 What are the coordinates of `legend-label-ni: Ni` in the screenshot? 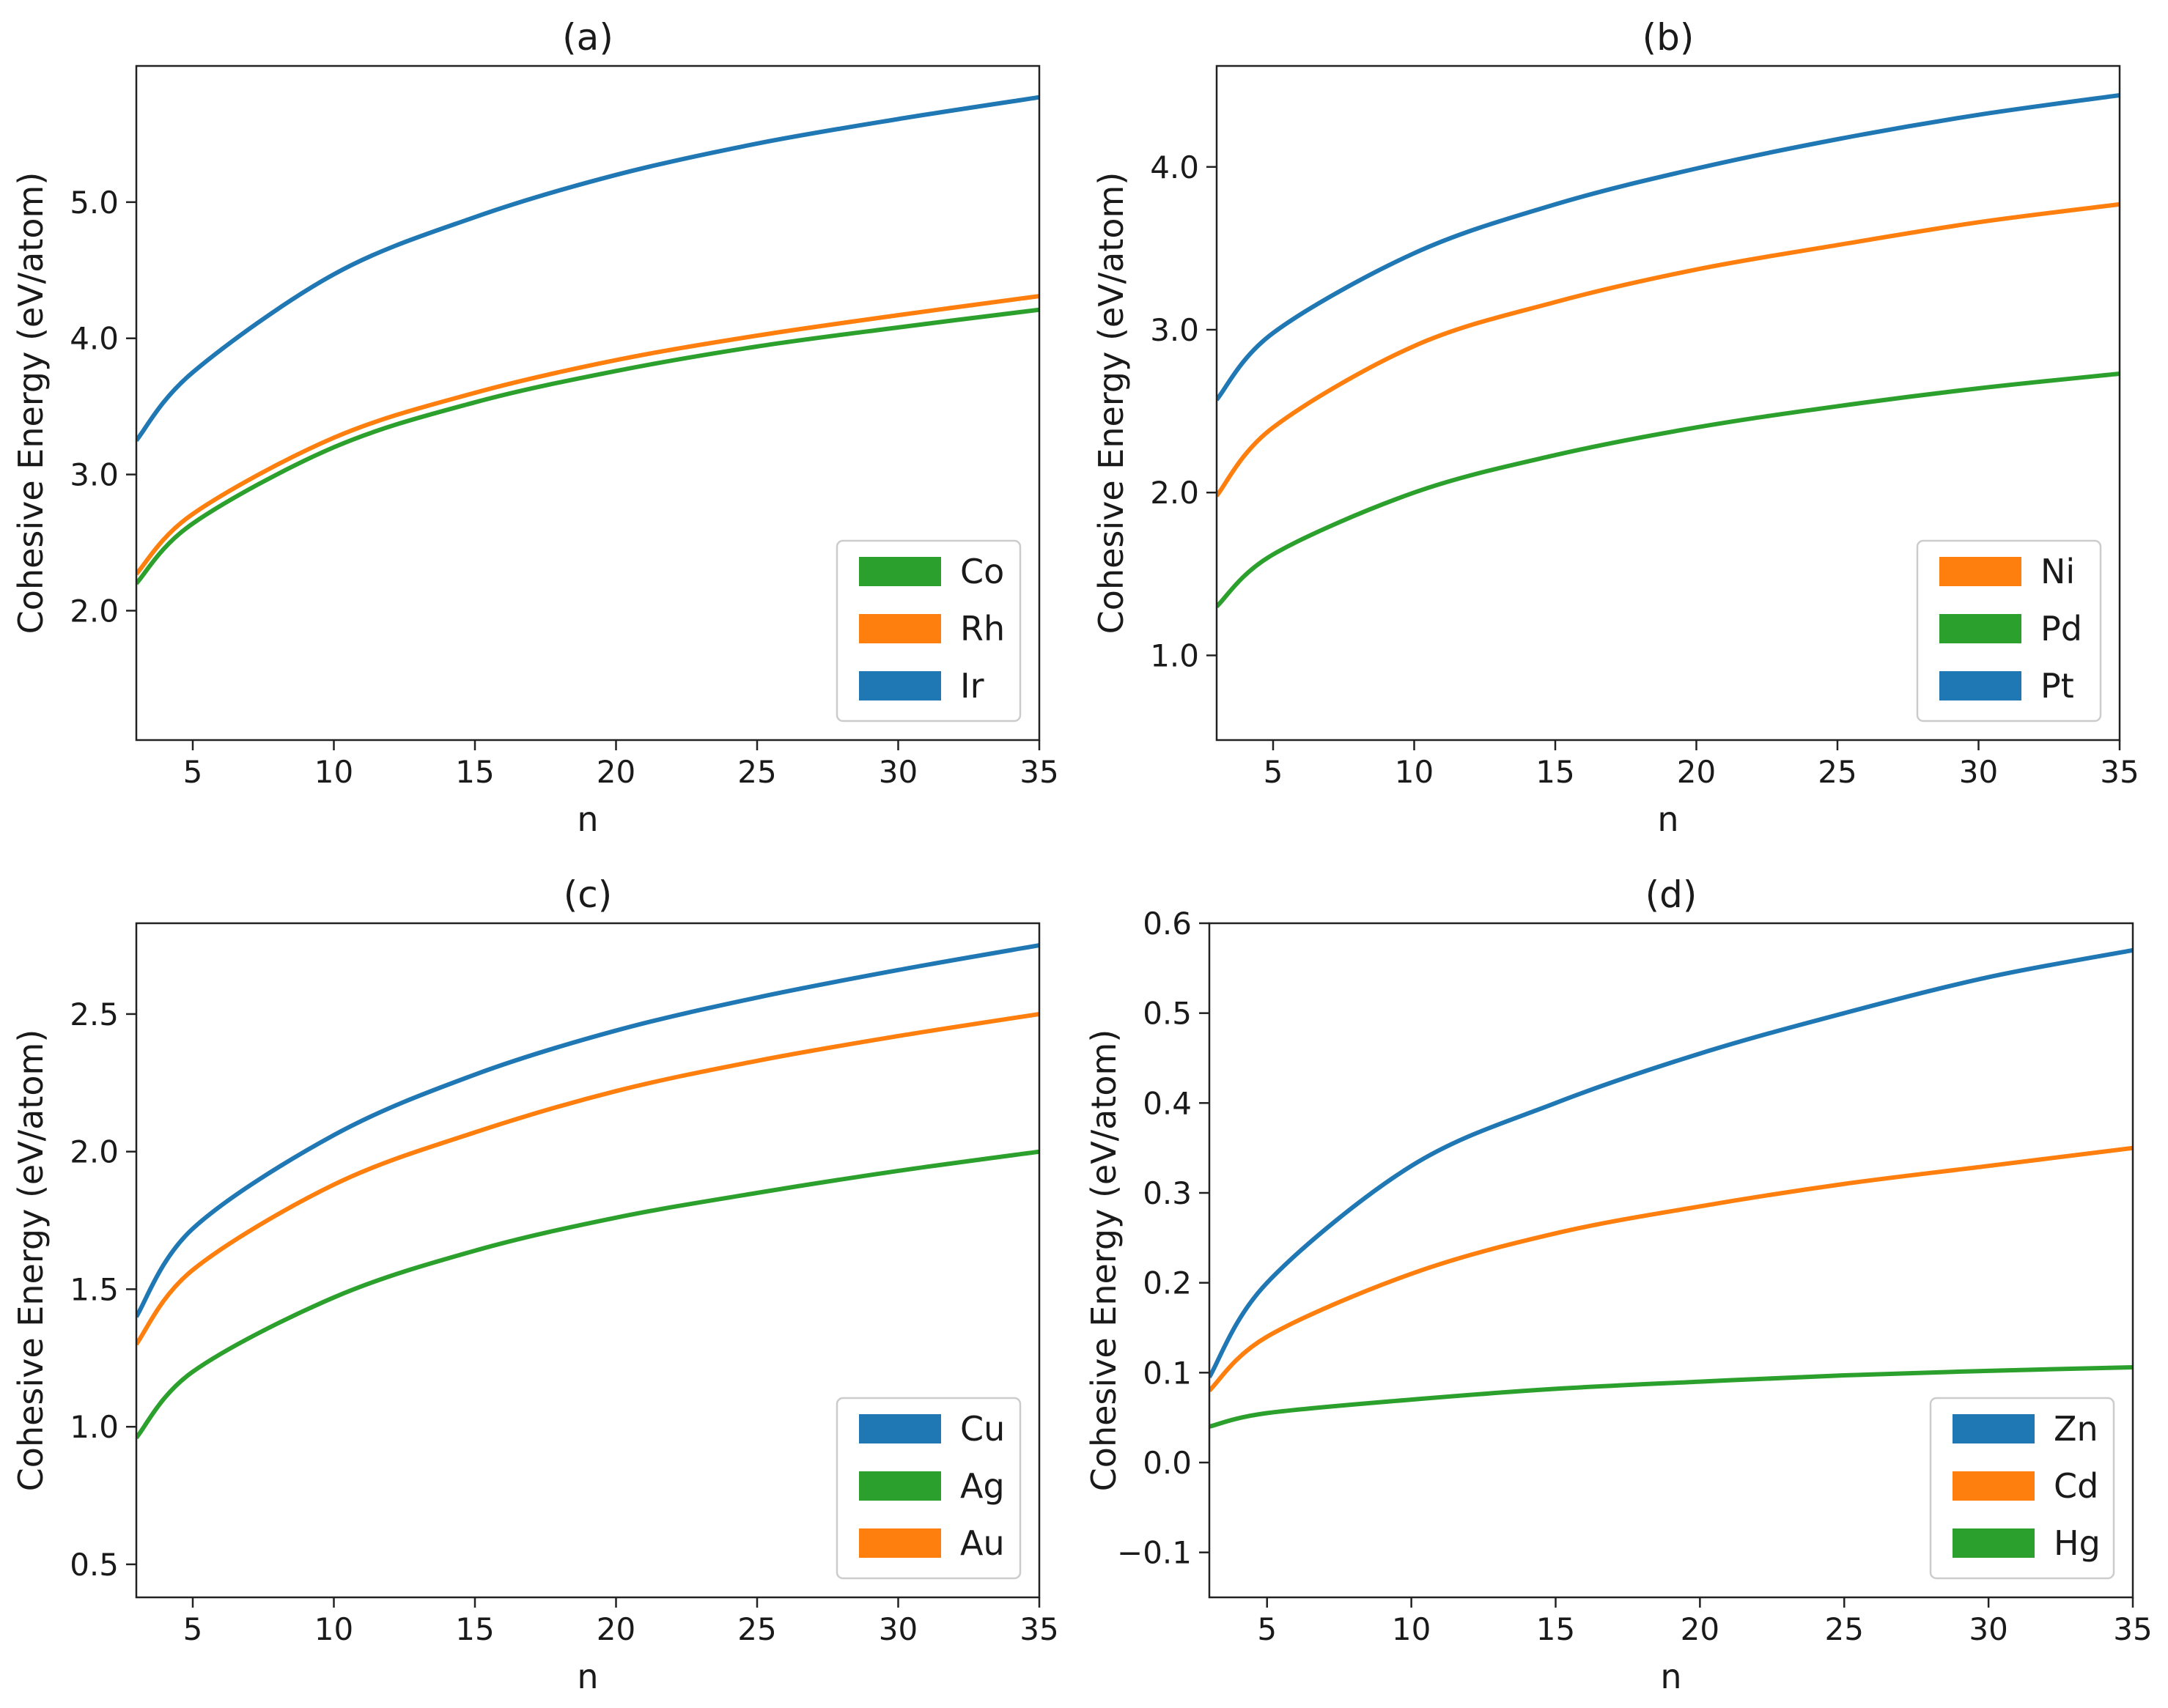 It's located at (2057, 571).